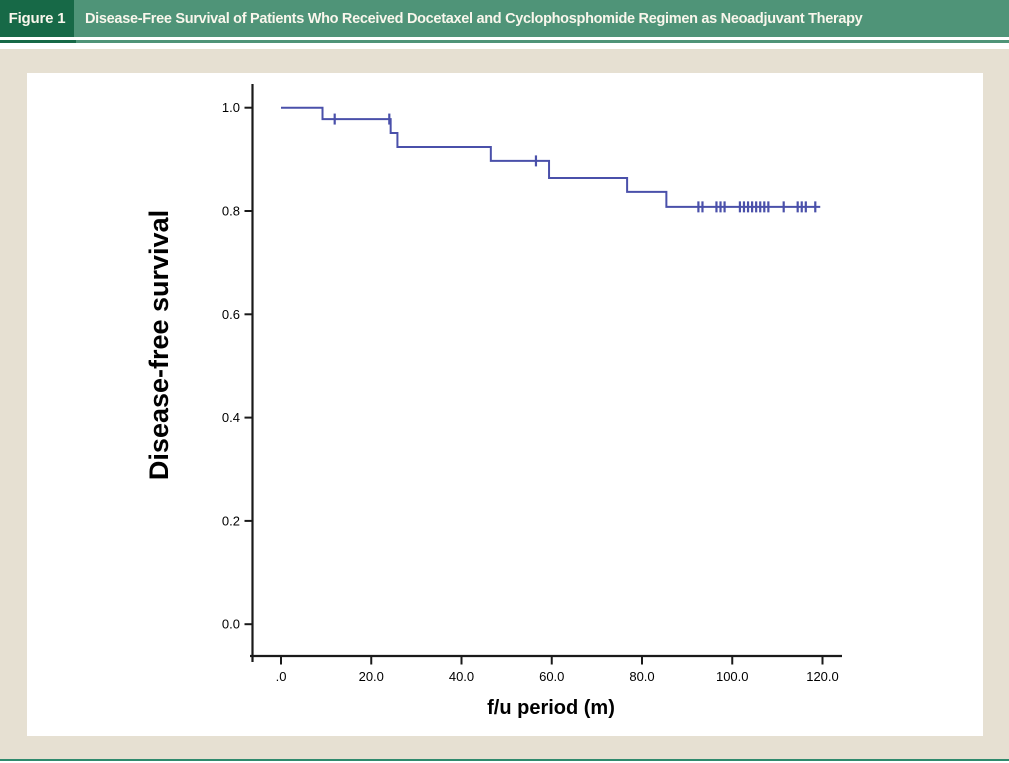 The height and width of the screenshot is (763, 1009). I want to click on bottom-rule, so click(504, 760).